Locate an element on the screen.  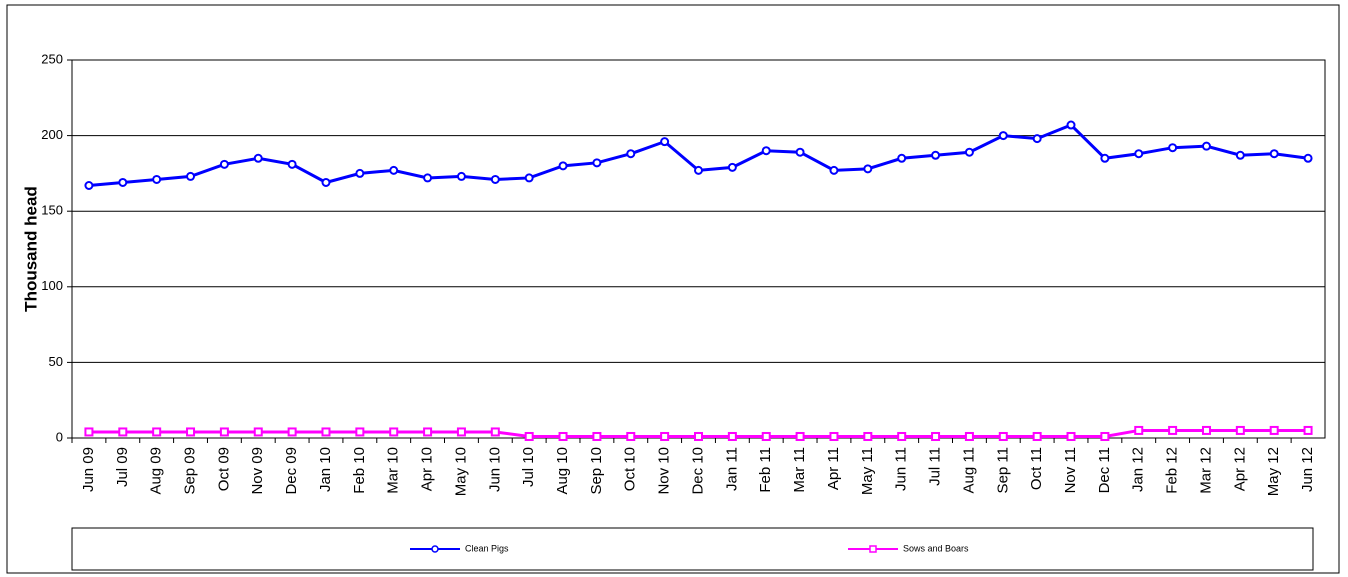
x-tick-label: Dec 09 is located at coordinates (291, 471).